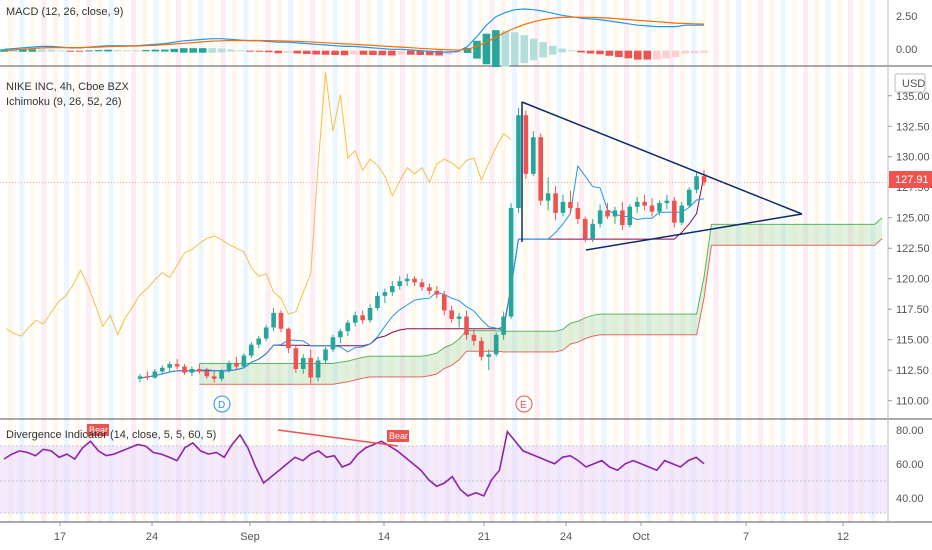 This screenshot has height=550, width=932. What do you see at coordinates (98, 430) in the screenshot?
I see `bear-label-box` at bounding box center [98, 430].